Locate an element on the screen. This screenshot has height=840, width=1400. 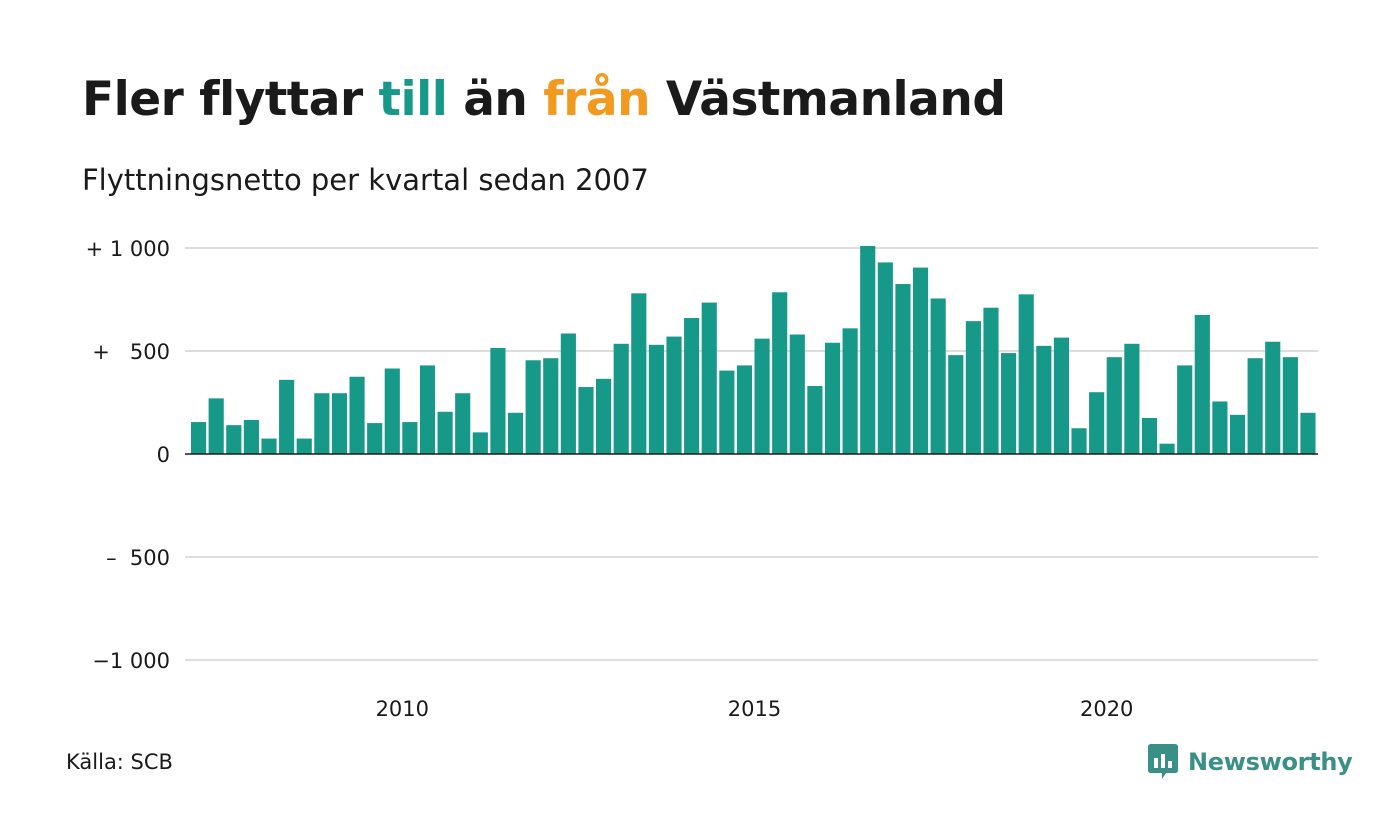
newsworthy-logo-icon is located at coordinates (1163, 761).